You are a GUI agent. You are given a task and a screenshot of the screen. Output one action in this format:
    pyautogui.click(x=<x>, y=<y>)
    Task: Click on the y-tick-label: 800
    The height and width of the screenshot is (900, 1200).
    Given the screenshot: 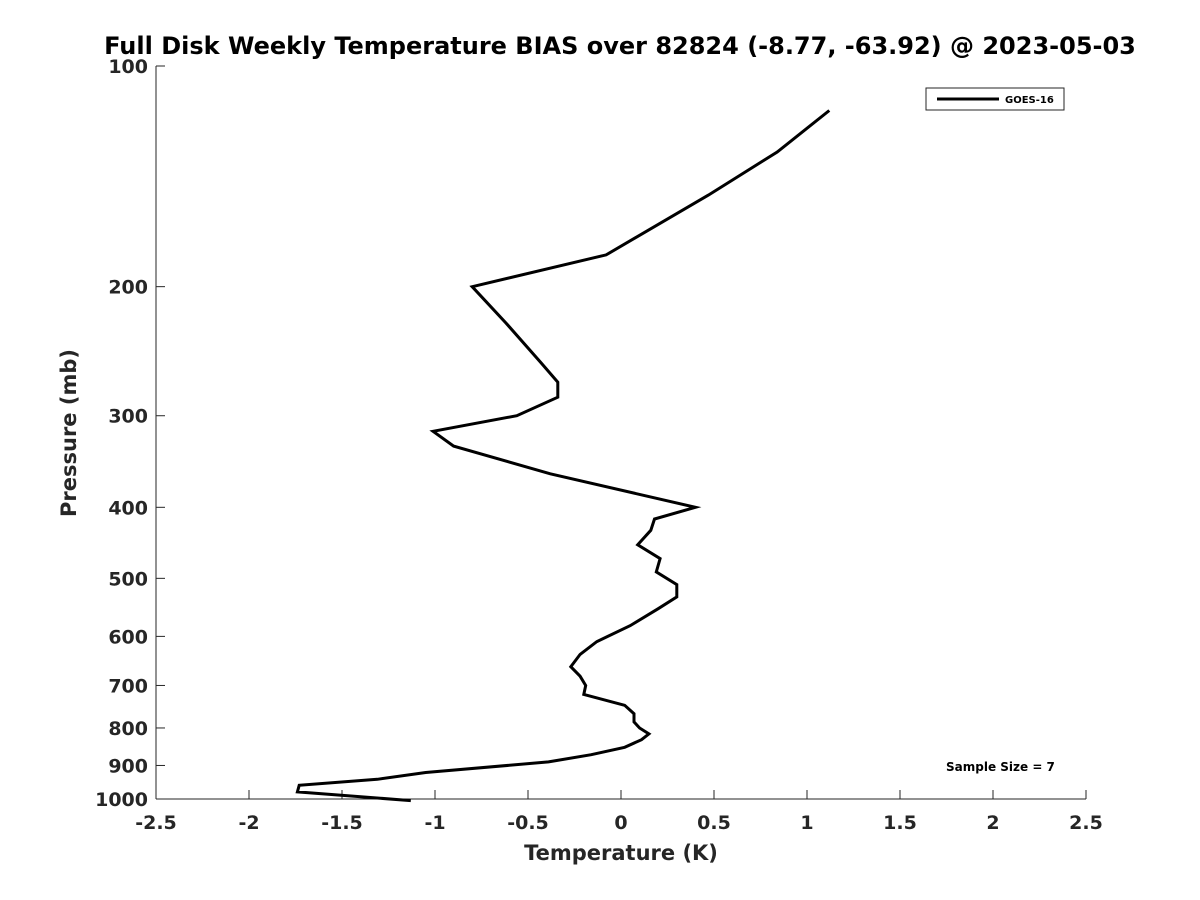 What is the action you would take?
    pyautogui.click(x=128, y=729)
    